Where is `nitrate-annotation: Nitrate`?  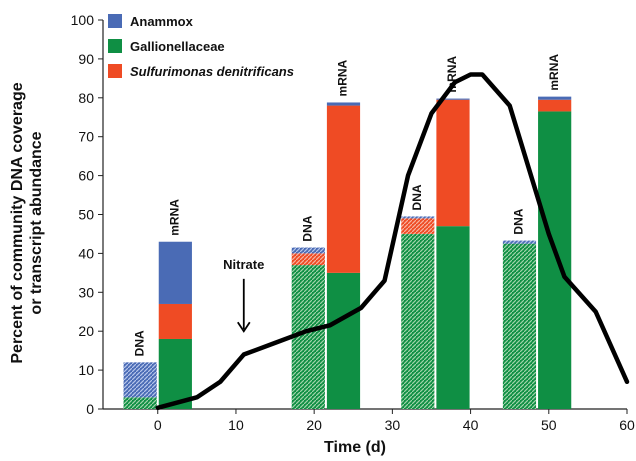 nitrate-annotation: Nitrate is located at coordinates (243, 295).